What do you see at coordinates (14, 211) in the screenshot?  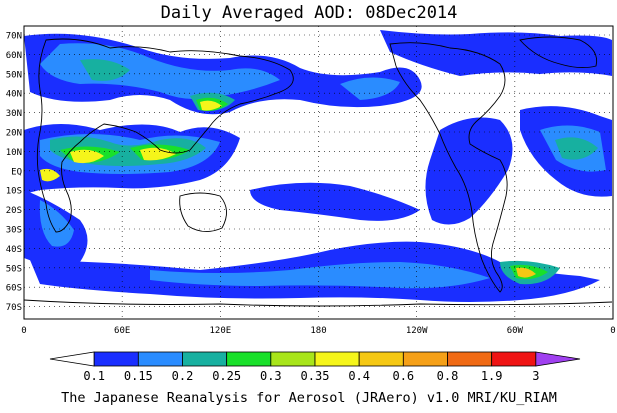 I see `lat-label: 20S` at bounding box center [14, 211].